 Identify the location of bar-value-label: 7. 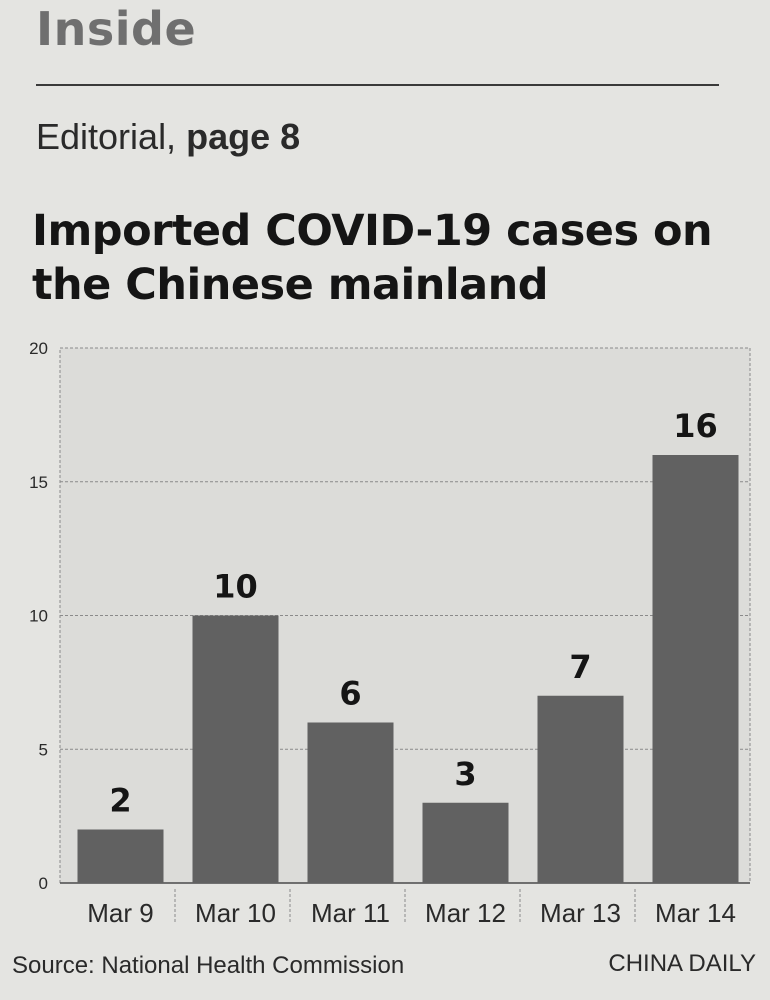
(580, 667).